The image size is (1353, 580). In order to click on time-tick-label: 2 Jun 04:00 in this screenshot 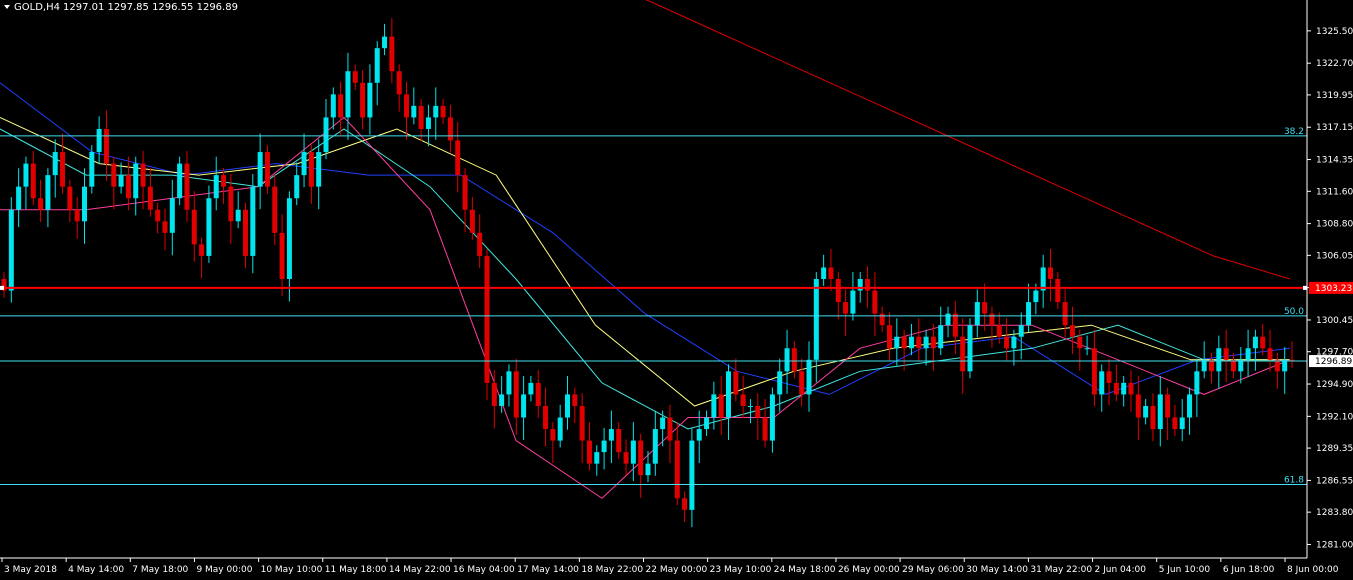, I will do `click(1121, 570)`.